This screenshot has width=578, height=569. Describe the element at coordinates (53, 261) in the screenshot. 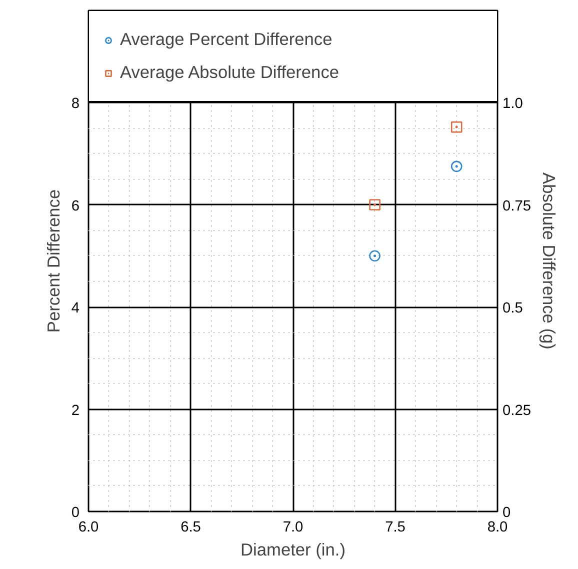

I see `y-axis-title: Percent Difference` at that location.